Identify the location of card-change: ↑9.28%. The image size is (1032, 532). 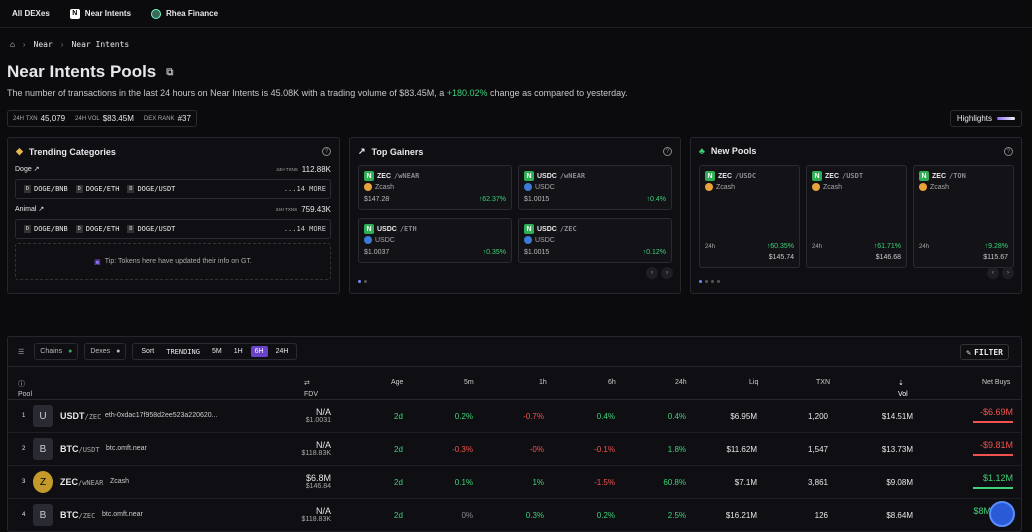
(996, 246).